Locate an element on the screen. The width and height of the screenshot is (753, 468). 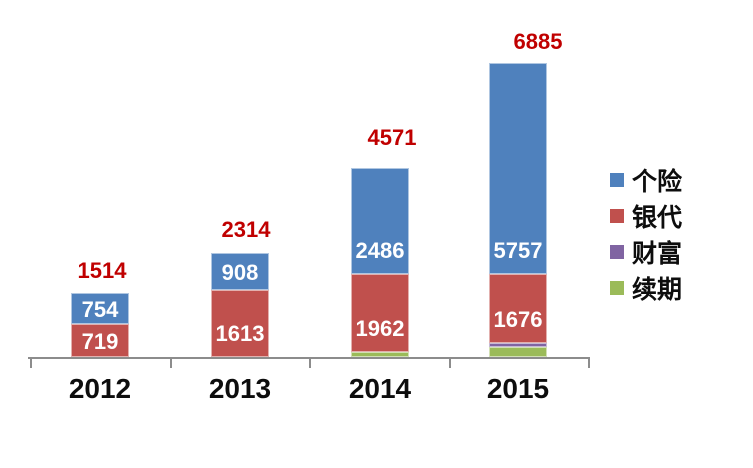
segment-value-label: 1962 is located at coordinates (380, 328).